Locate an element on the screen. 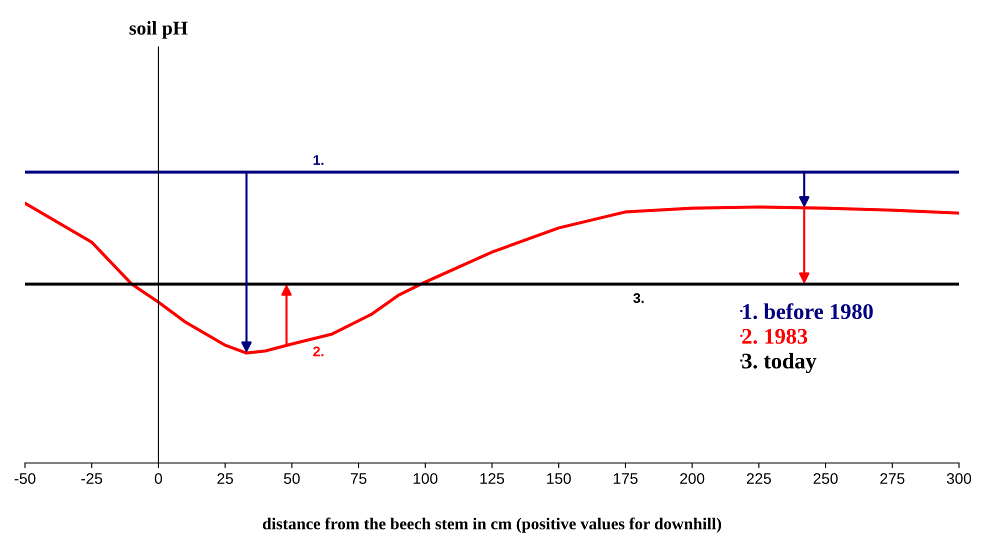 The width and height of the screenshot is (986, 543). x-tick-label: 125 is located at coordinates (492, 478).